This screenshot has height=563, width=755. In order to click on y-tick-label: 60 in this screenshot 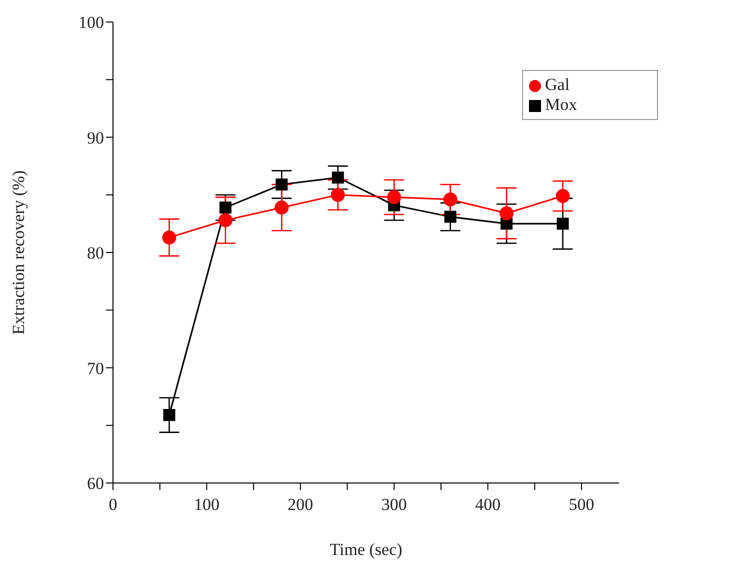, I will do `click(95, 484)`.